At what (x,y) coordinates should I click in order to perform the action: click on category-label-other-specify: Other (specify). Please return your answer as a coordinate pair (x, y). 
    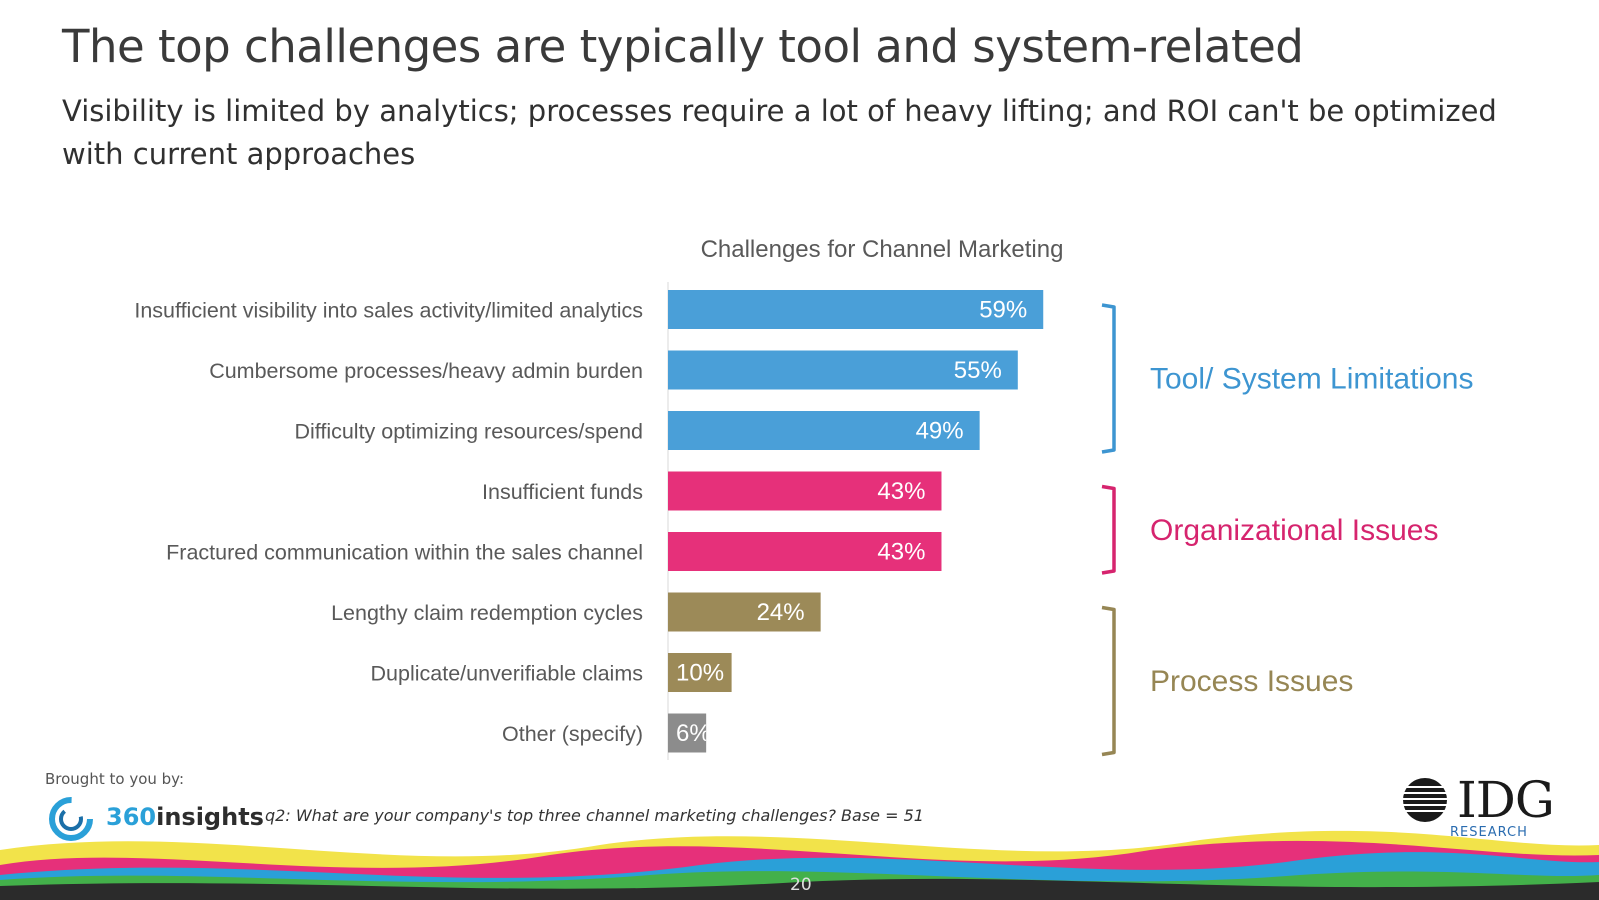
    Looking at the image, I should click on (572, 734).